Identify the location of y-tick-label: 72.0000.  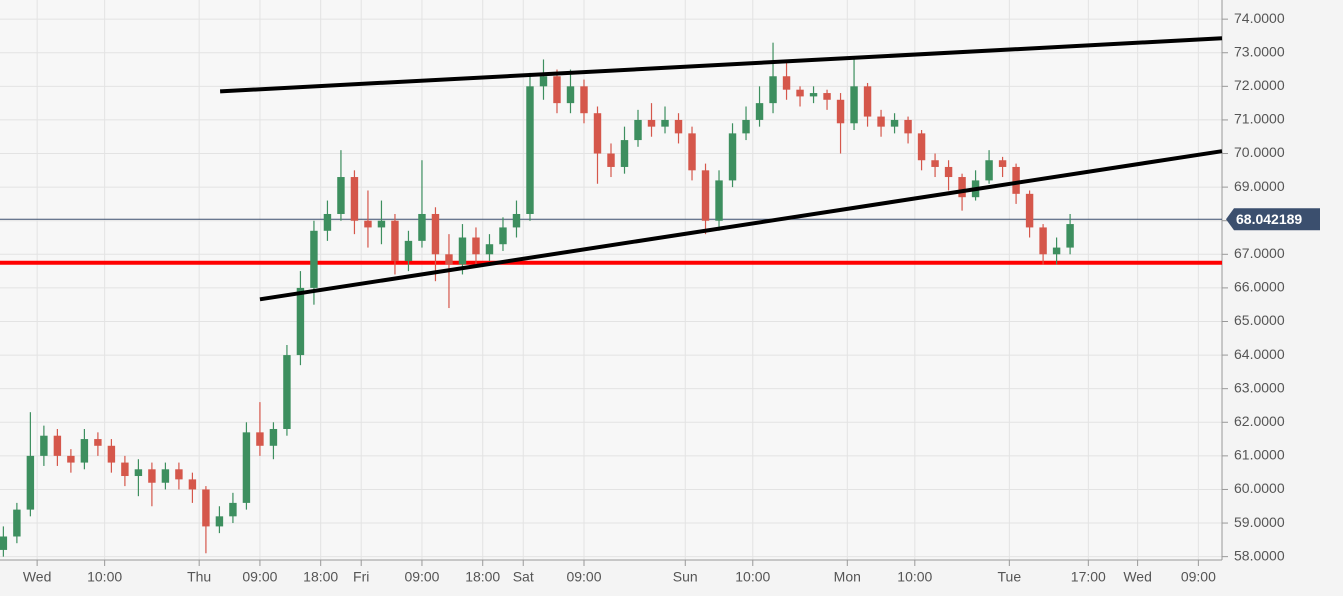
(1259, 85).